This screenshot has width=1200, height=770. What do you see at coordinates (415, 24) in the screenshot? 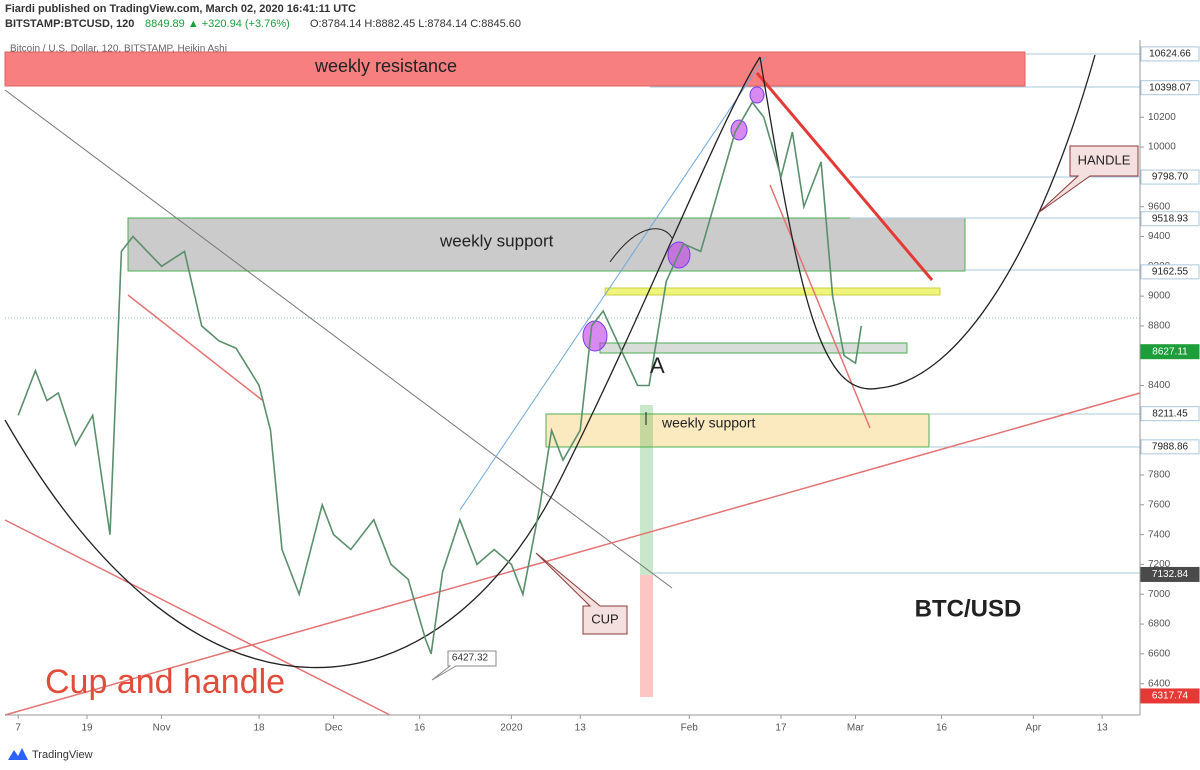
I see `ohlc: O:8784.14 H:8882.45 L:8784.14 C:8845.60` at bounding box center [415, 24].